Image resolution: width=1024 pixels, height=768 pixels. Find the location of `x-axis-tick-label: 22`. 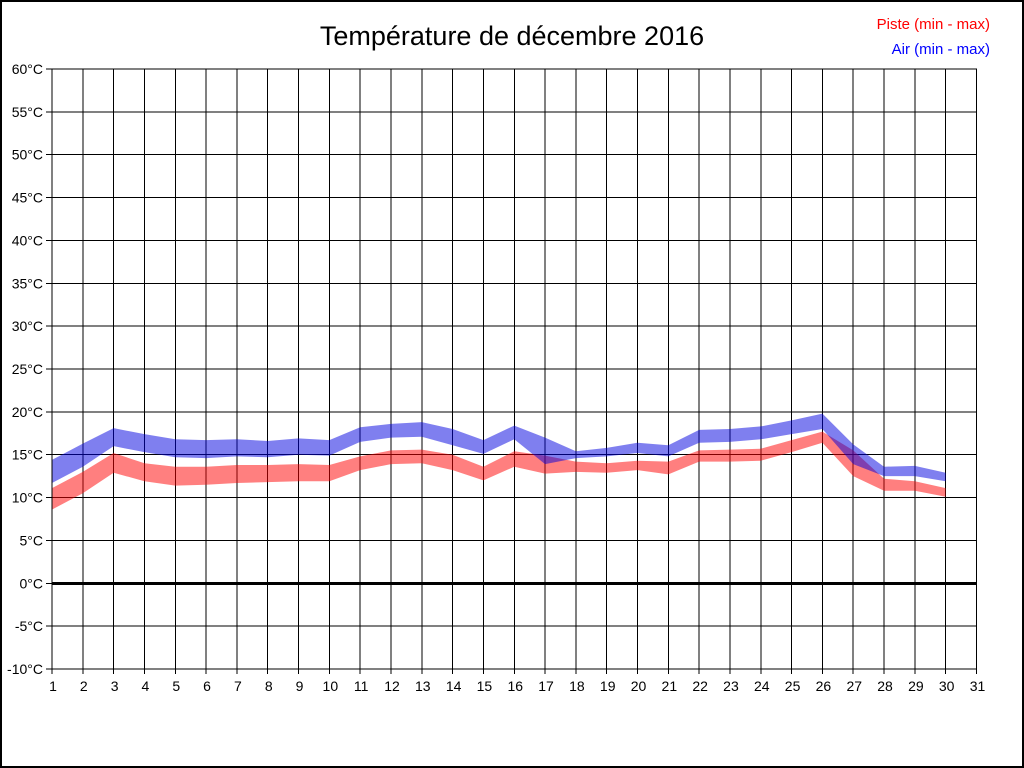

x-axis-tick-label: 22 is located at coordinates (700, 686).